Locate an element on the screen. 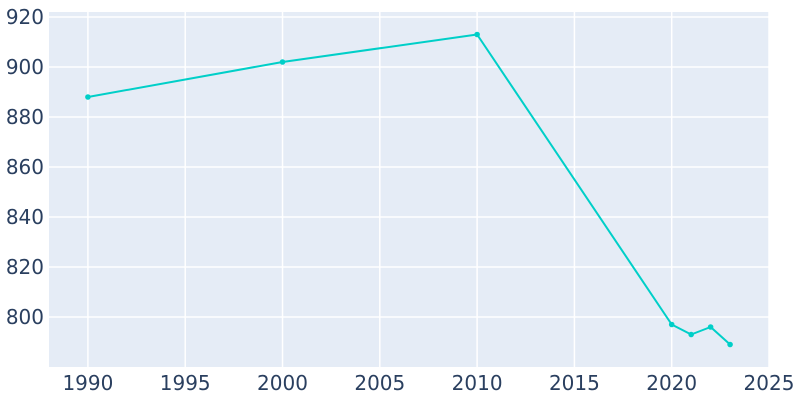  x-tick-label: 1990 is located at coordinates (87, 383).